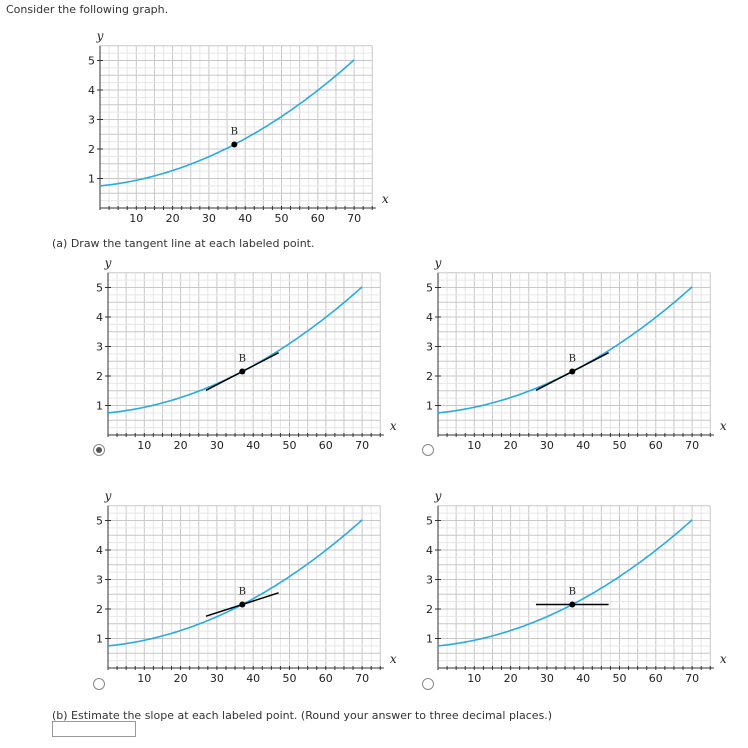  Describe the element at coordinates (94, 729) in the screenshot. I see `slope-answer-input` at that location.